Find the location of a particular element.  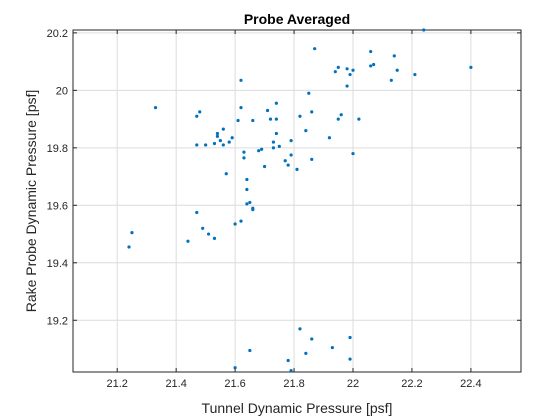

y-tick-label: 20 is located at coordinates (62, 91).